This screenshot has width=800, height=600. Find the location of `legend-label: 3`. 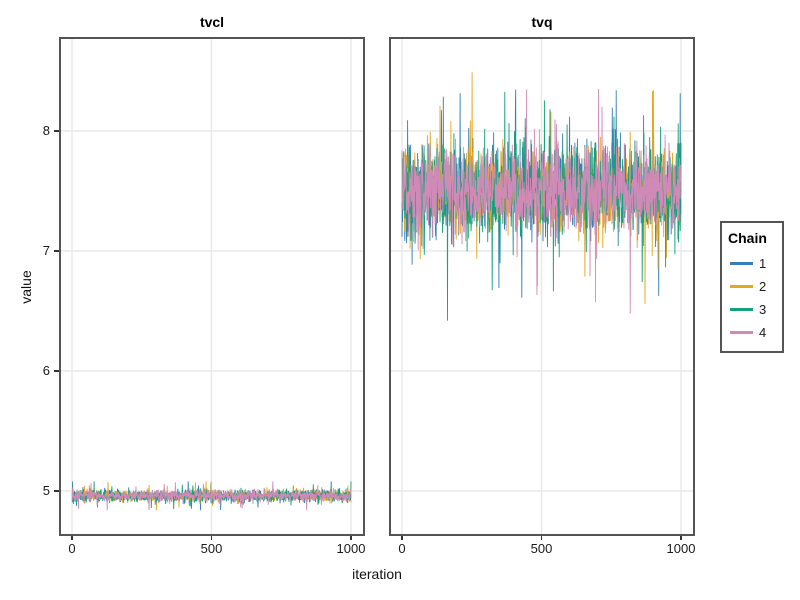

legend-label: 3 is located at coordinates (763, 309).